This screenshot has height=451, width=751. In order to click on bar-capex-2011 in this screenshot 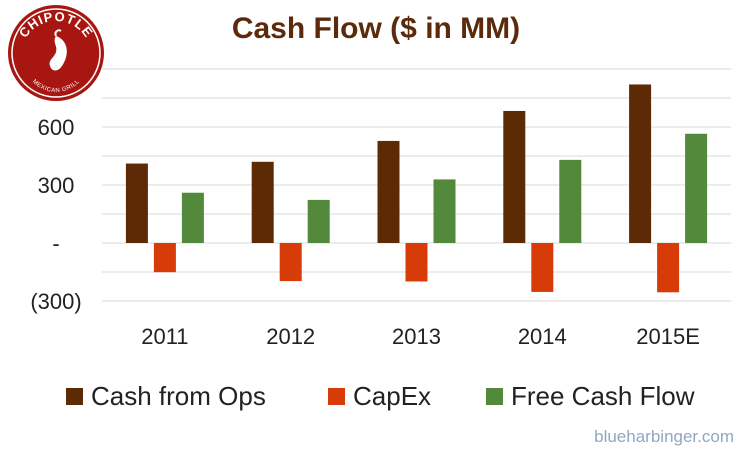, I will do `click(164, 258)`.